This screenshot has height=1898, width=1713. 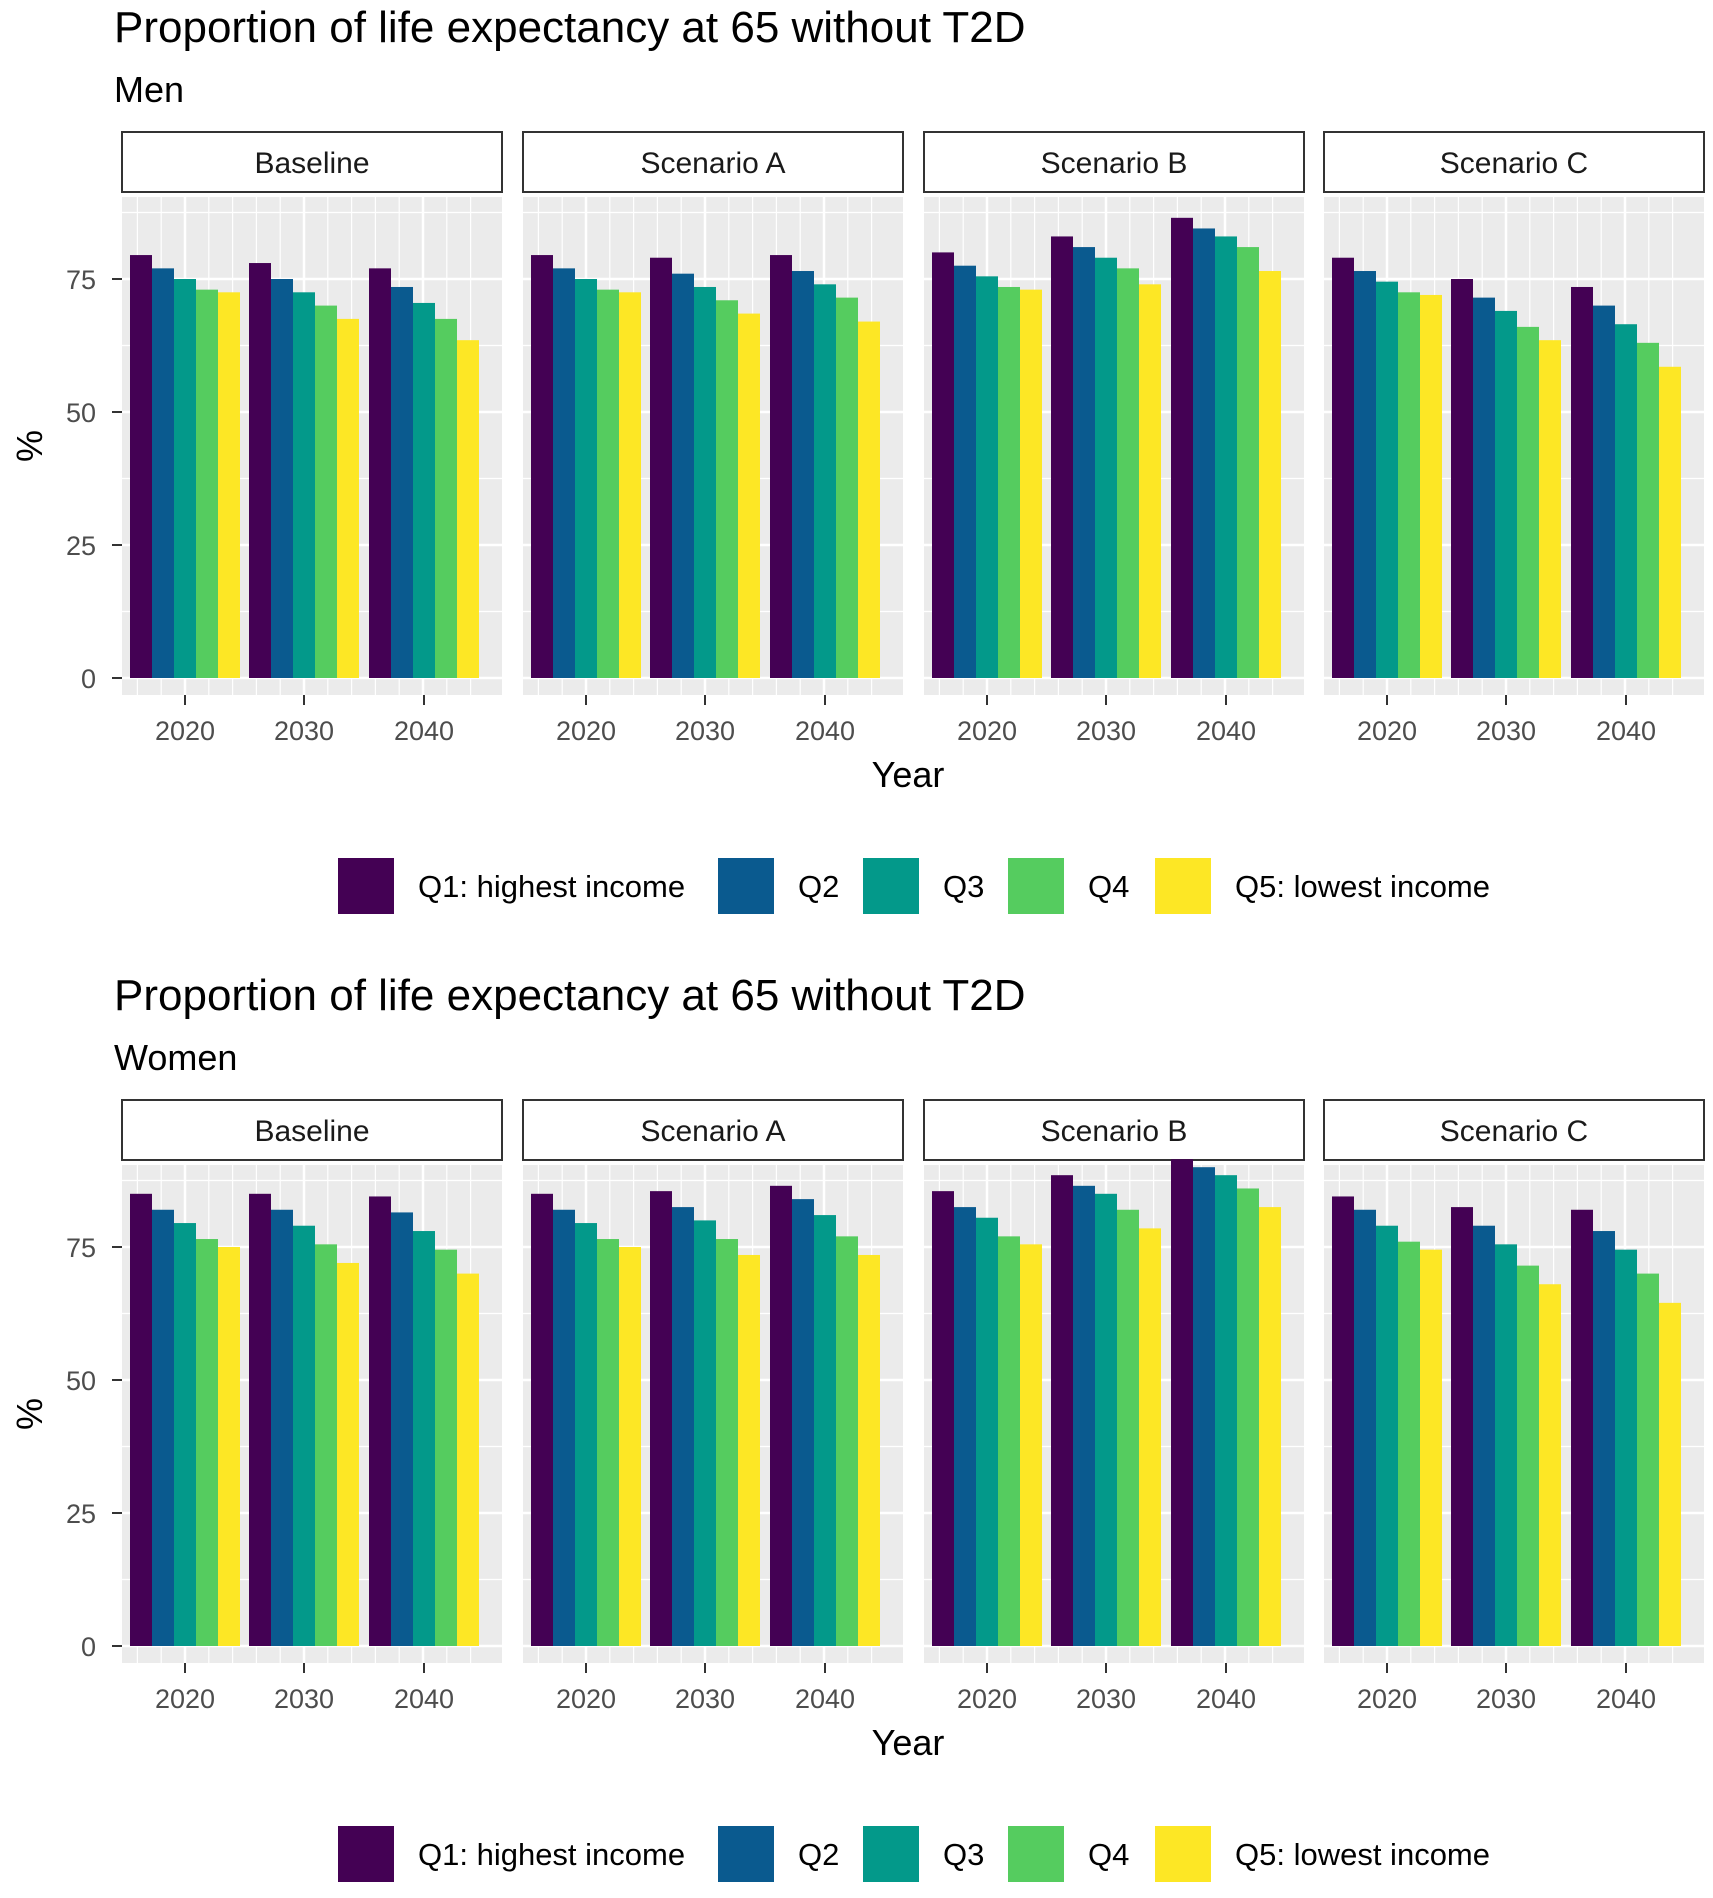 What do you see at coordinates (963, 1854) in the screenshot?
I see `legend-label-q3: Q3` at bounding box center [963, 1854].